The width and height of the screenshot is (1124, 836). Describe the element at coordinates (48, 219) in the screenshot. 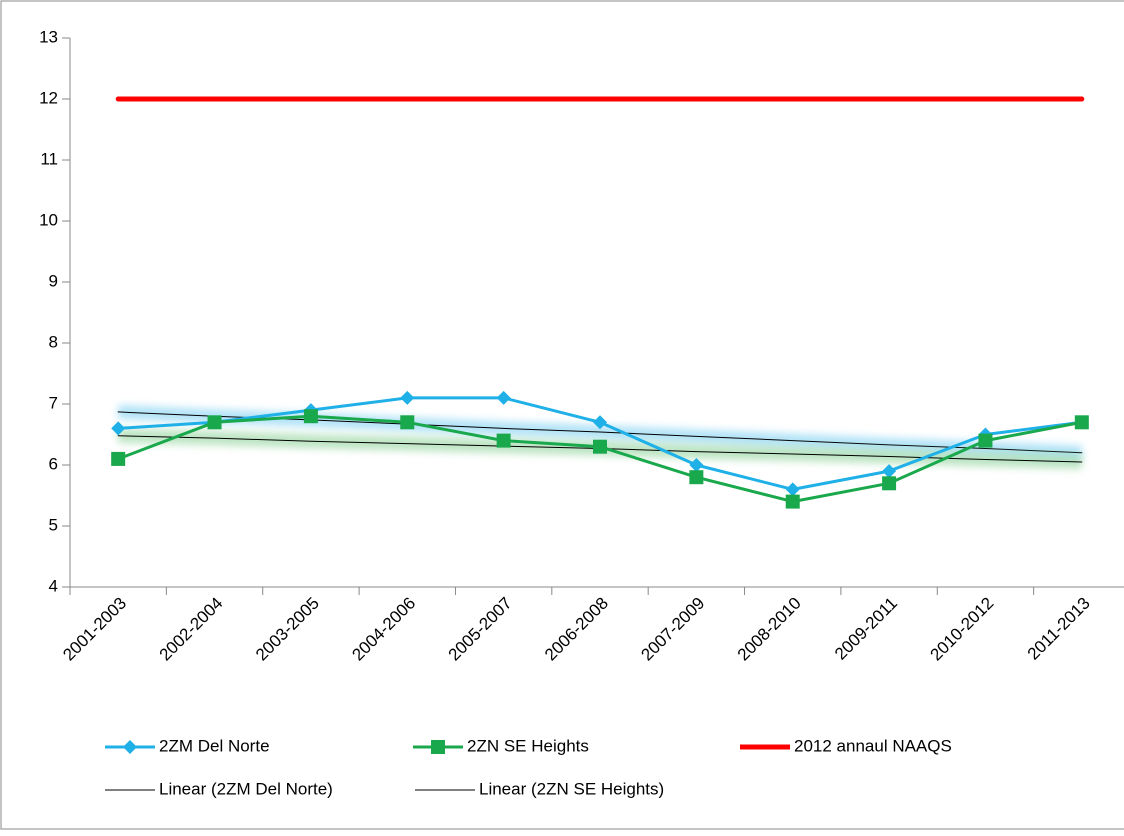

I see `y-tick-label: 10` at that location.